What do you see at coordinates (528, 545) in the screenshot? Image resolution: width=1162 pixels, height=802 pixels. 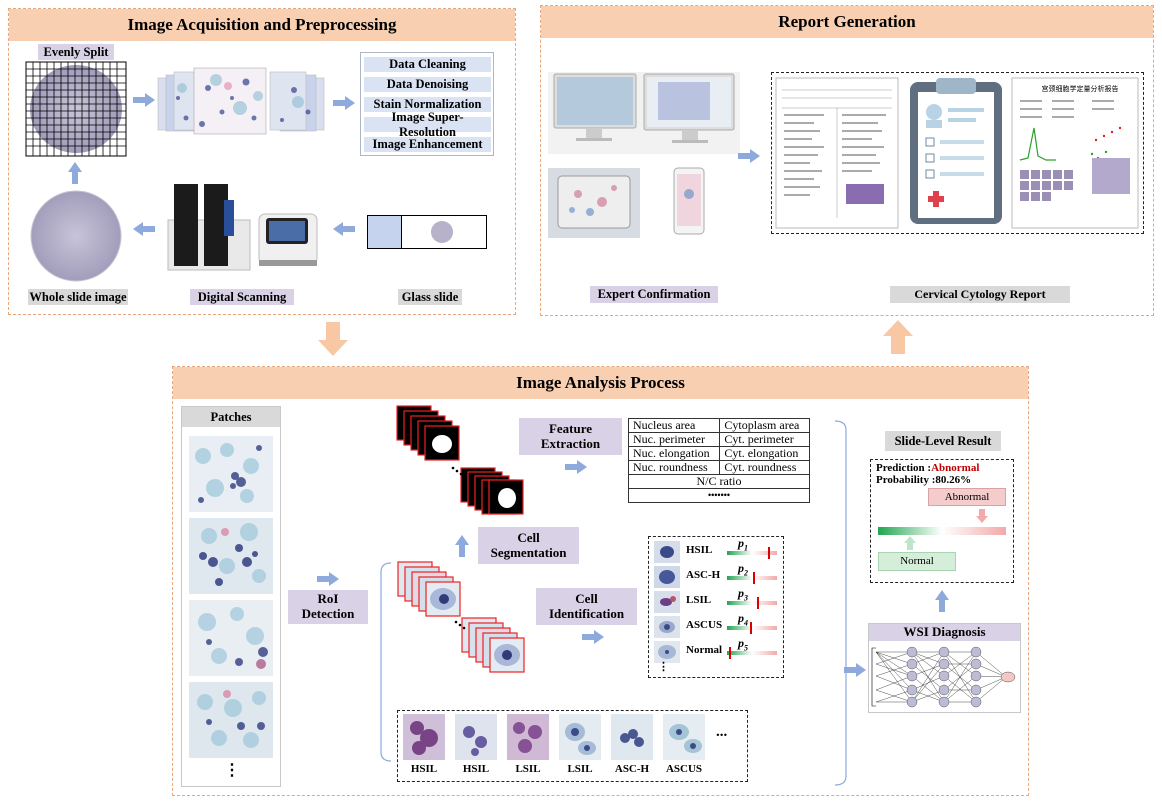 I see `cell-segmentation-label: Cell Segmentation` at bounding box center [528, 545].